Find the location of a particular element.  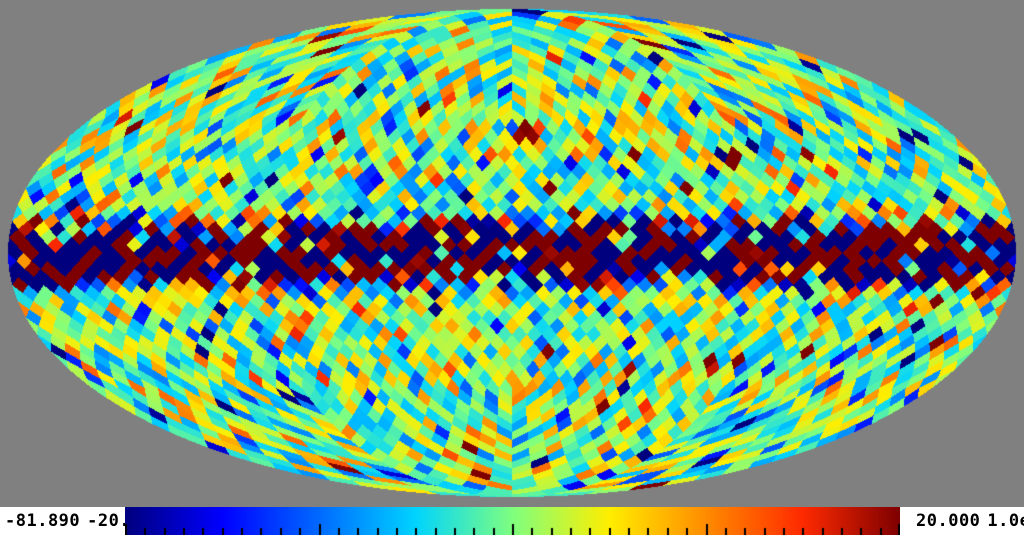

colorbar-min-labels: -81.890-20.000 is located at coordinates (81, 521).